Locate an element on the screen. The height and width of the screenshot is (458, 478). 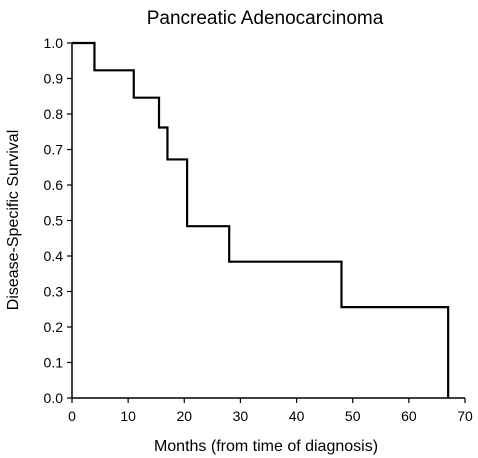
y-tick-label: 0.6 is located at coordinates (54, 185).